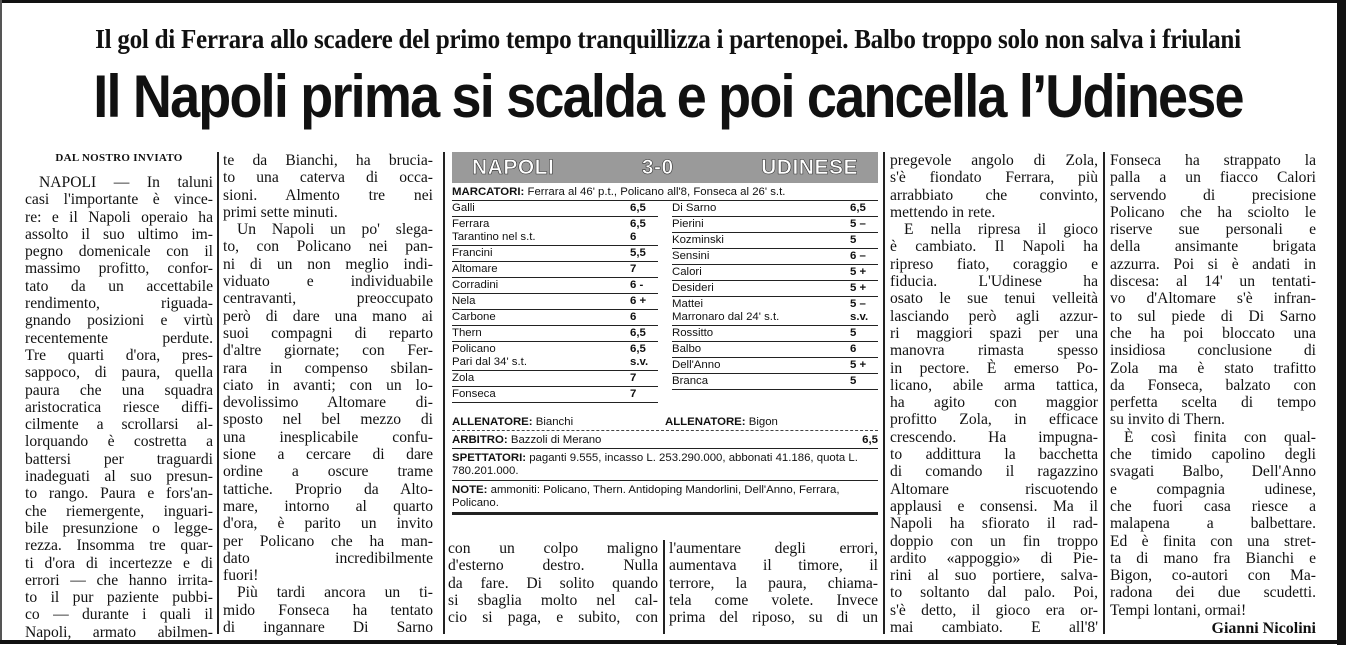 This screenshot has width=1346, height=660. Describe the element at coordinates (694, 208) in the screenshot. I see `player-name: Di Sarno` at that location.